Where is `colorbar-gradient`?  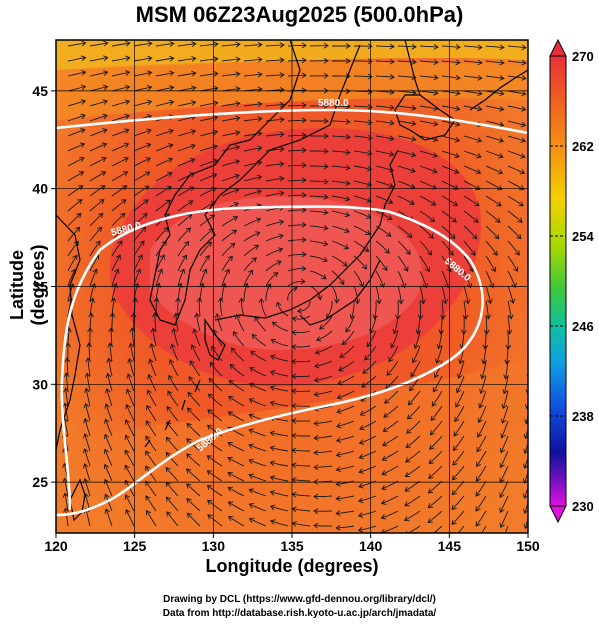
colorbar-gradient is located at coordinates (558, 281).